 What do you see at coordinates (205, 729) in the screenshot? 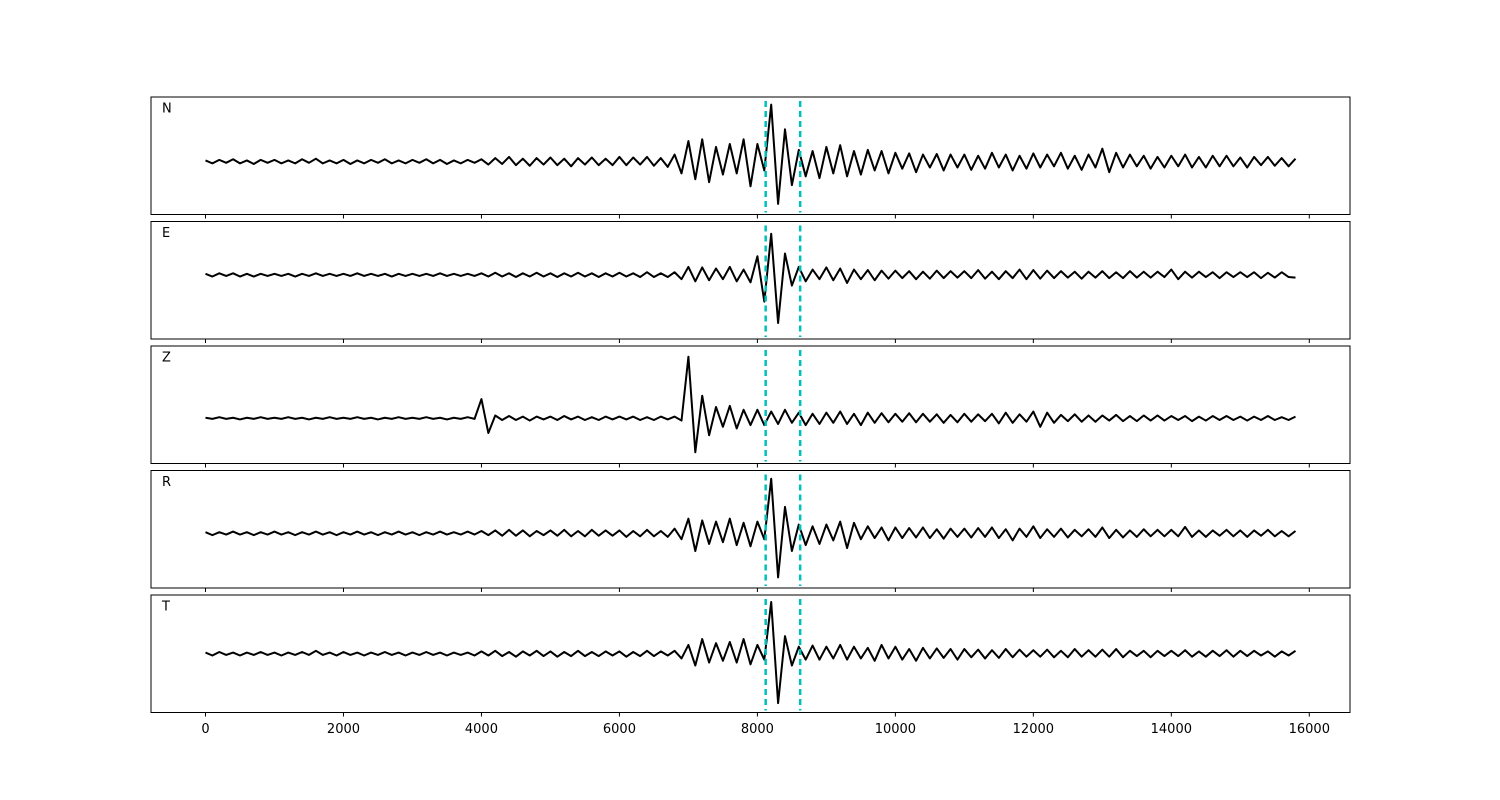
I see `x-tick-label: 0` at bounding box center [205, 729].